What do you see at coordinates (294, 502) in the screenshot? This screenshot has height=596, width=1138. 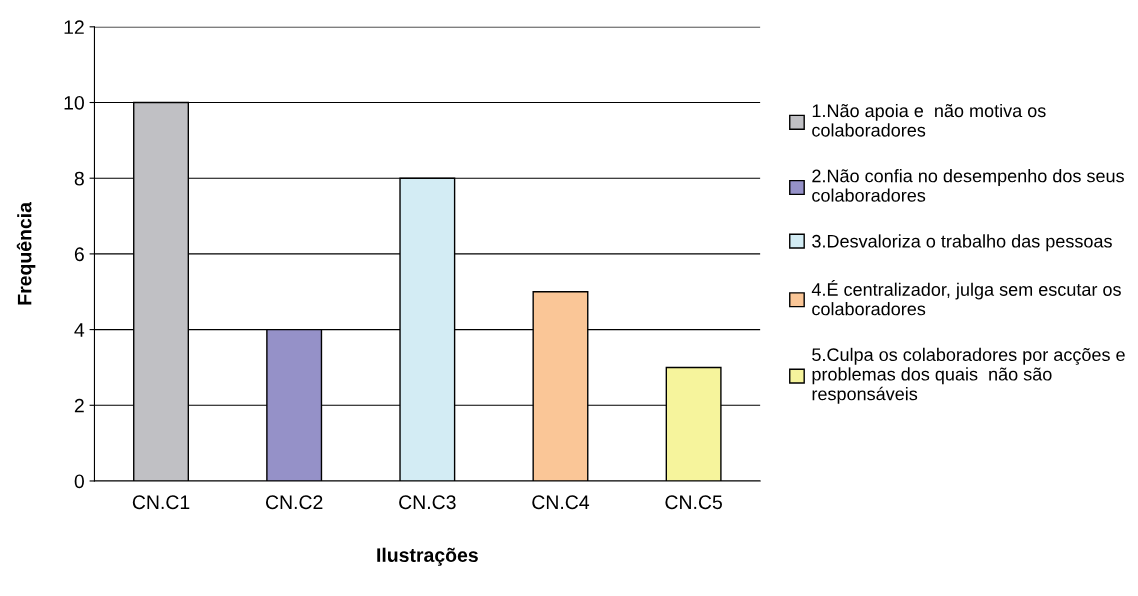 I see `x-tick-label: CN.C2` at bounding box center [294, 502].